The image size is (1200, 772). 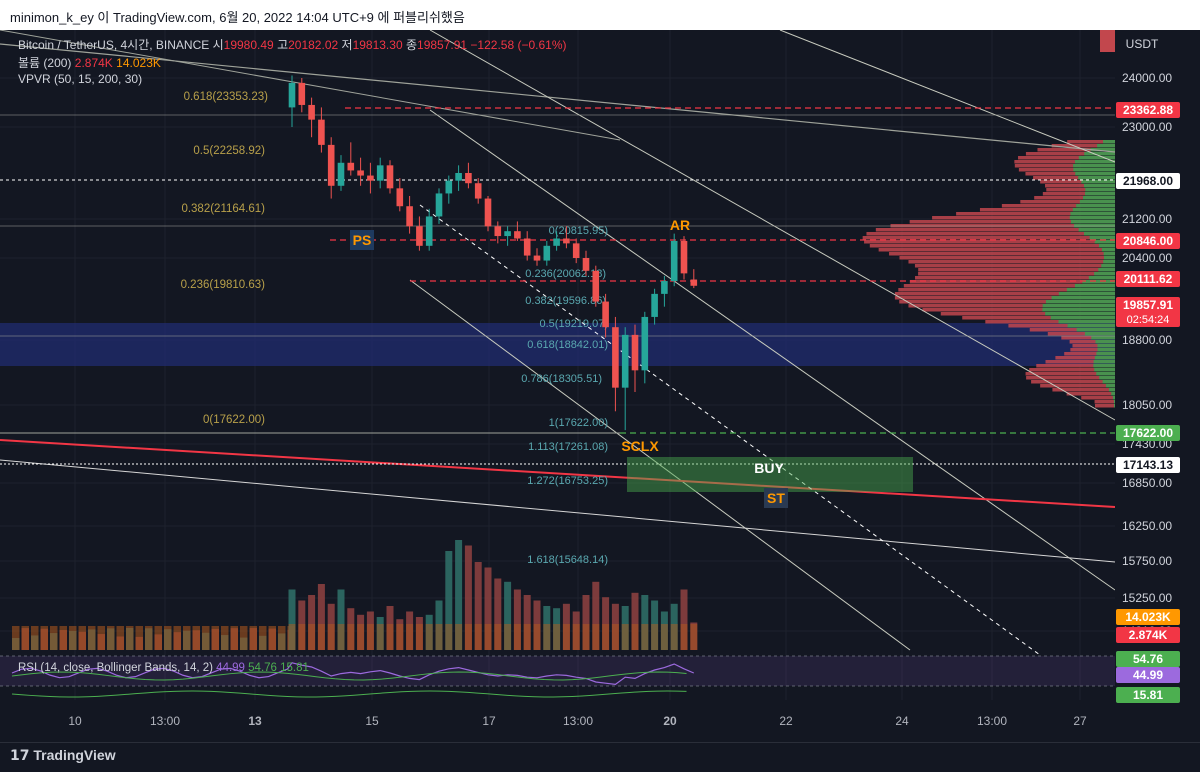 What do you see at coordinates (1147, 598) in the screenshot?
I see `y-tick-label: 15250.00` at bounding box center [1147, 598].